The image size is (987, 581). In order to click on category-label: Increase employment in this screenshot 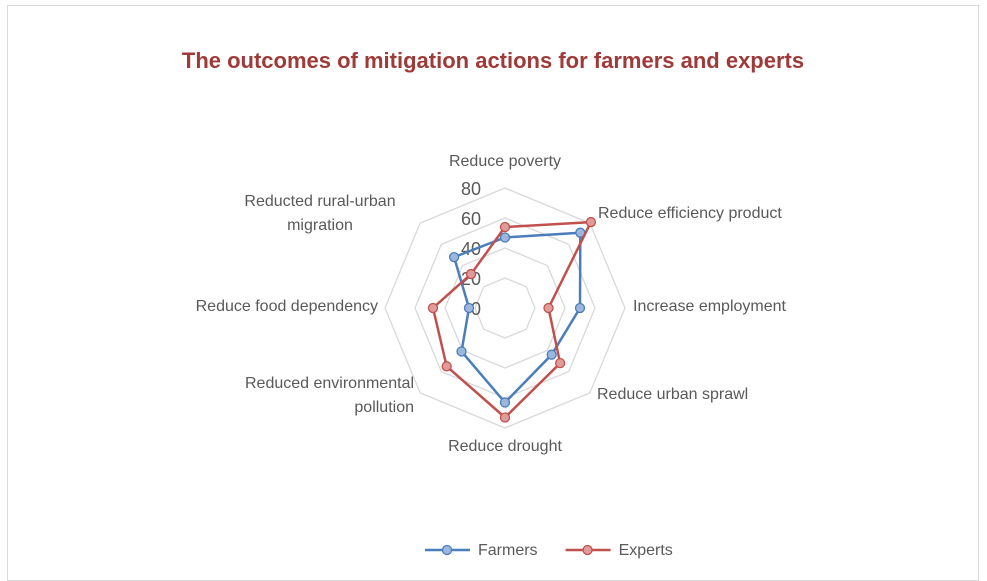, I will do `click(709, 306)`.